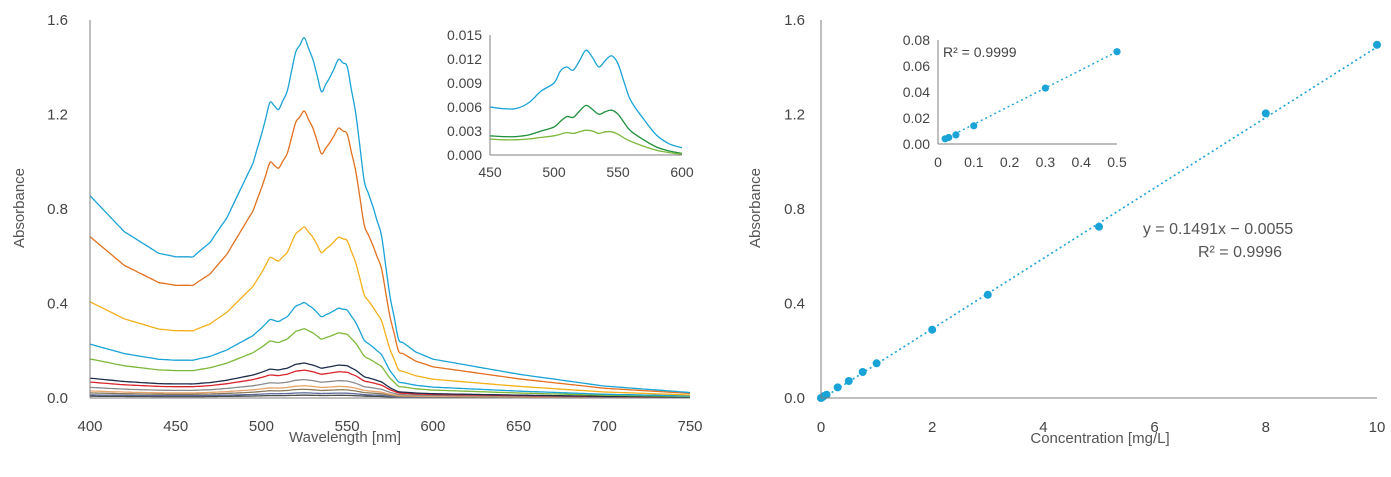 Image resolution: width=1391 pixels, height=477 pixels. Describe the element at coordinates (1218, 229) in the screenshot. I see `calibration-equation: y = 0.1491x − 0.0055` at that location.